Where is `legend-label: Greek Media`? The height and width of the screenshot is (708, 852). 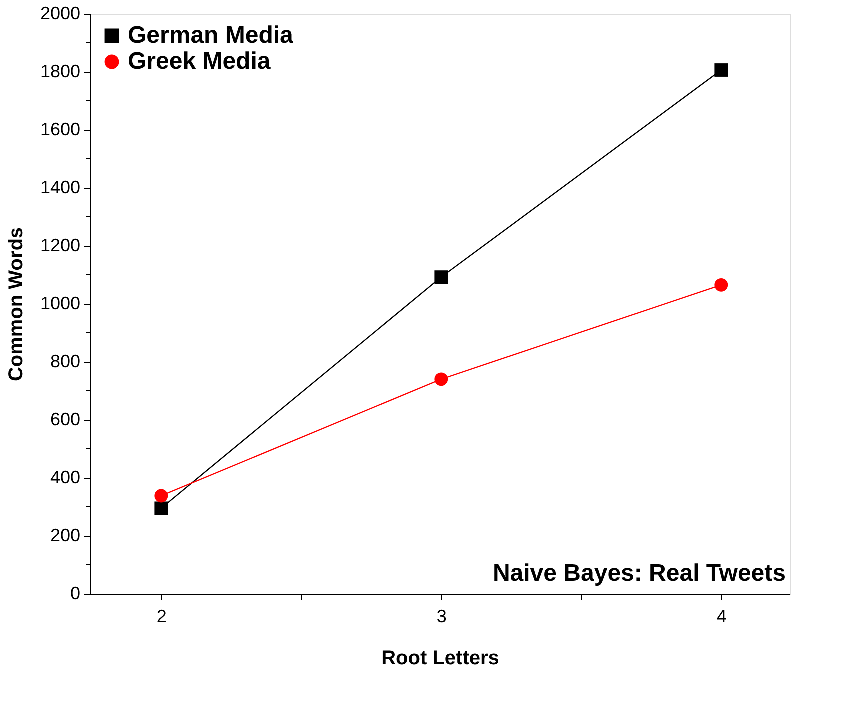
legend-label: Greek Media is located at coordinates (200, 61).